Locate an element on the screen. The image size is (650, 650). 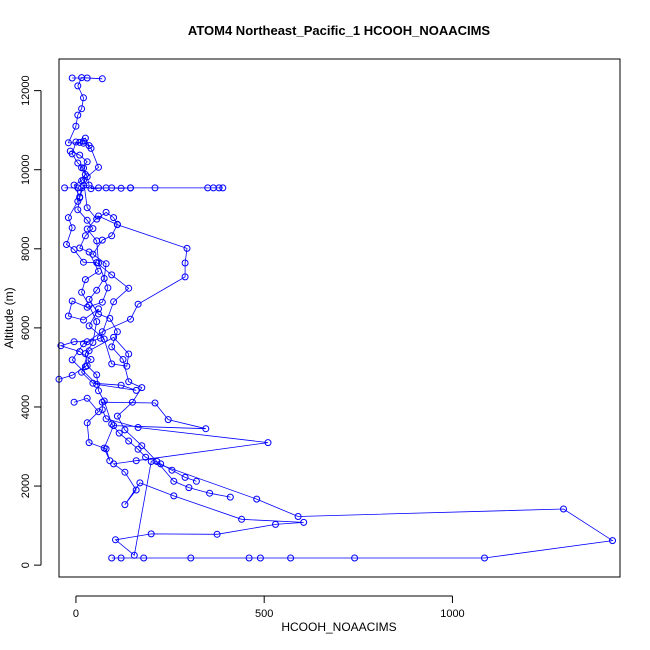
y-axis-label: Altitude (m) is located at coordinates (9, 317).